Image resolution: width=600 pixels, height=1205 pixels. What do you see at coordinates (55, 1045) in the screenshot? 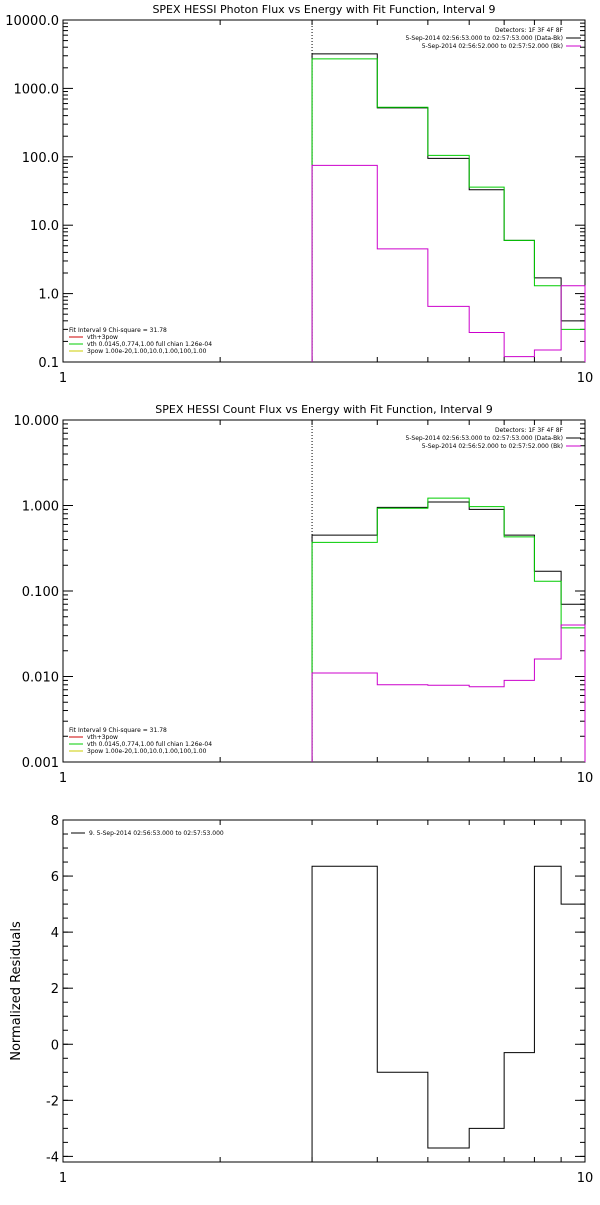
I see `y-tick-label: 0` at bounding box center [55, 1045].